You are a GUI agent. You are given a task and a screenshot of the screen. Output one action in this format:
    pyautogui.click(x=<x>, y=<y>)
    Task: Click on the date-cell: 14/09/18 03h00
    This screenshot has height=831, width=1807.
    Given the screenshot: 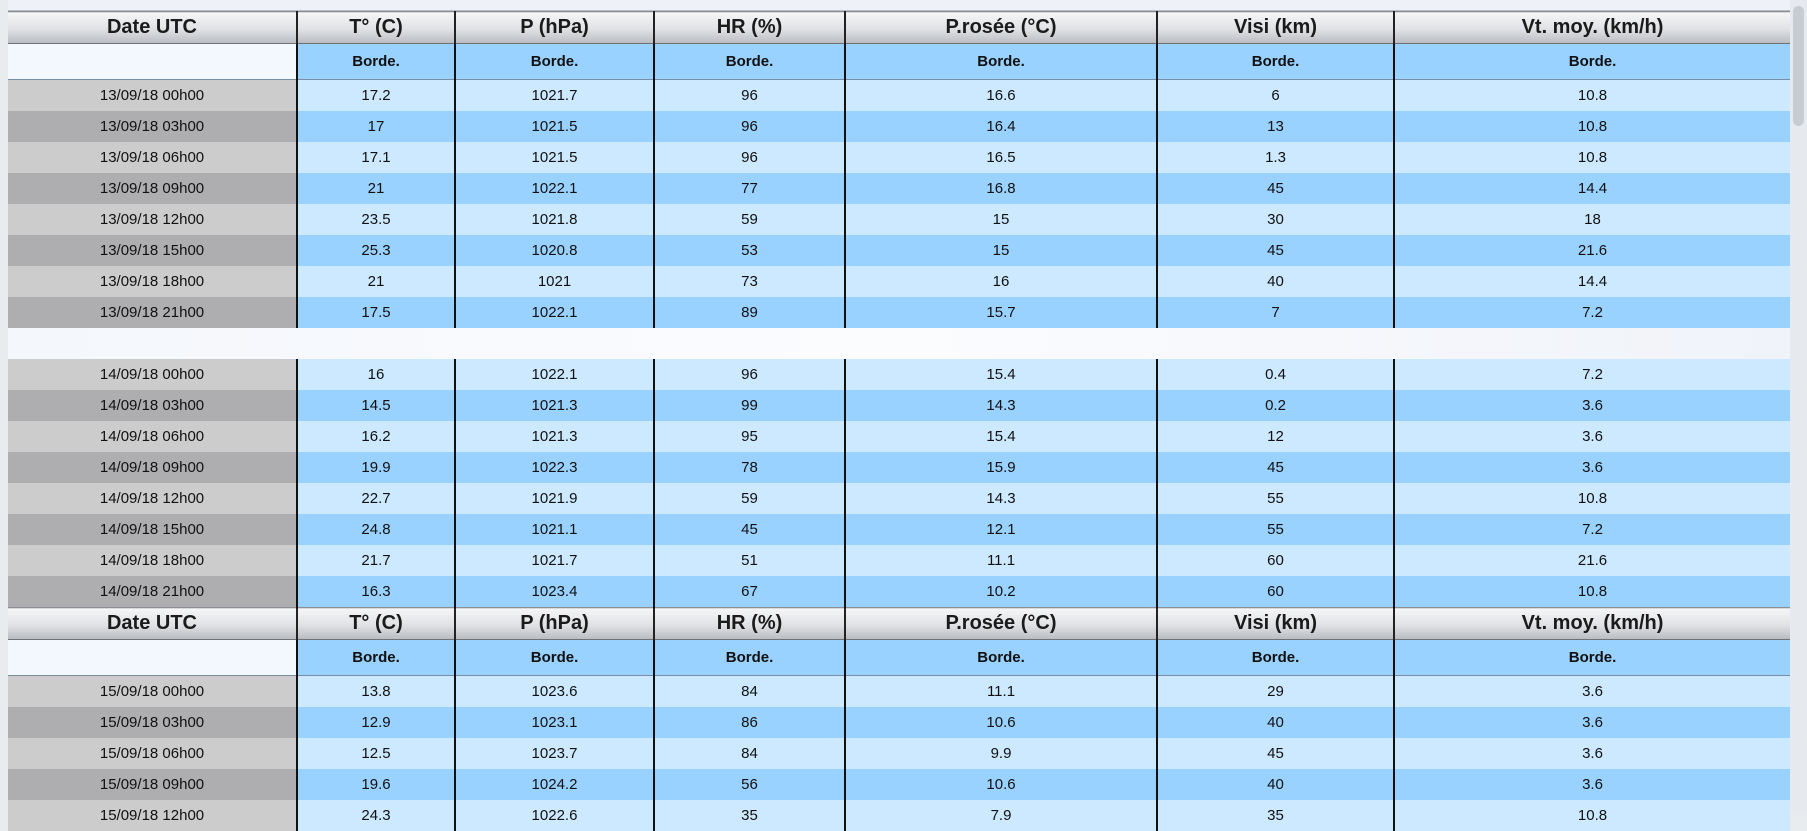 What is the action you would take?
    pyautogui.click(x=152, y=405)
    